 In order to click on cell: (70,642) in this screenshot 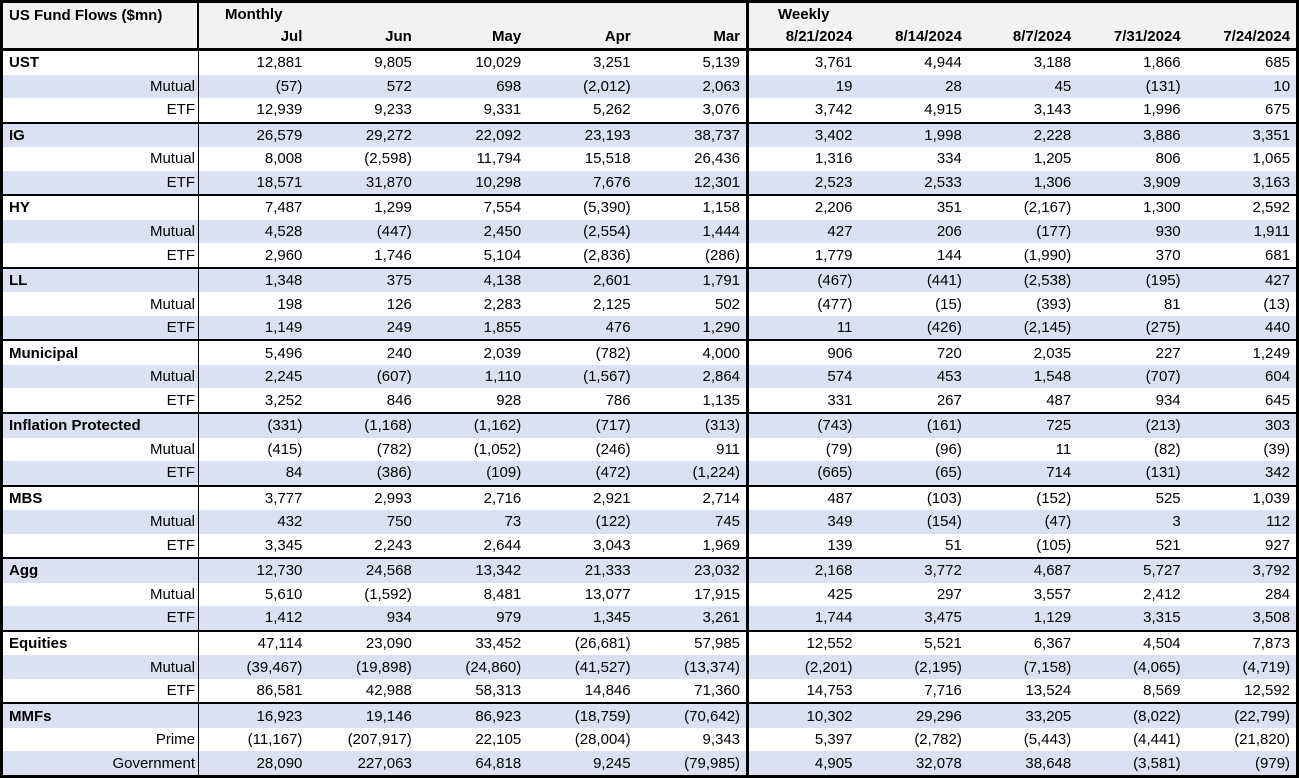, I will do `click(712, 716)`.